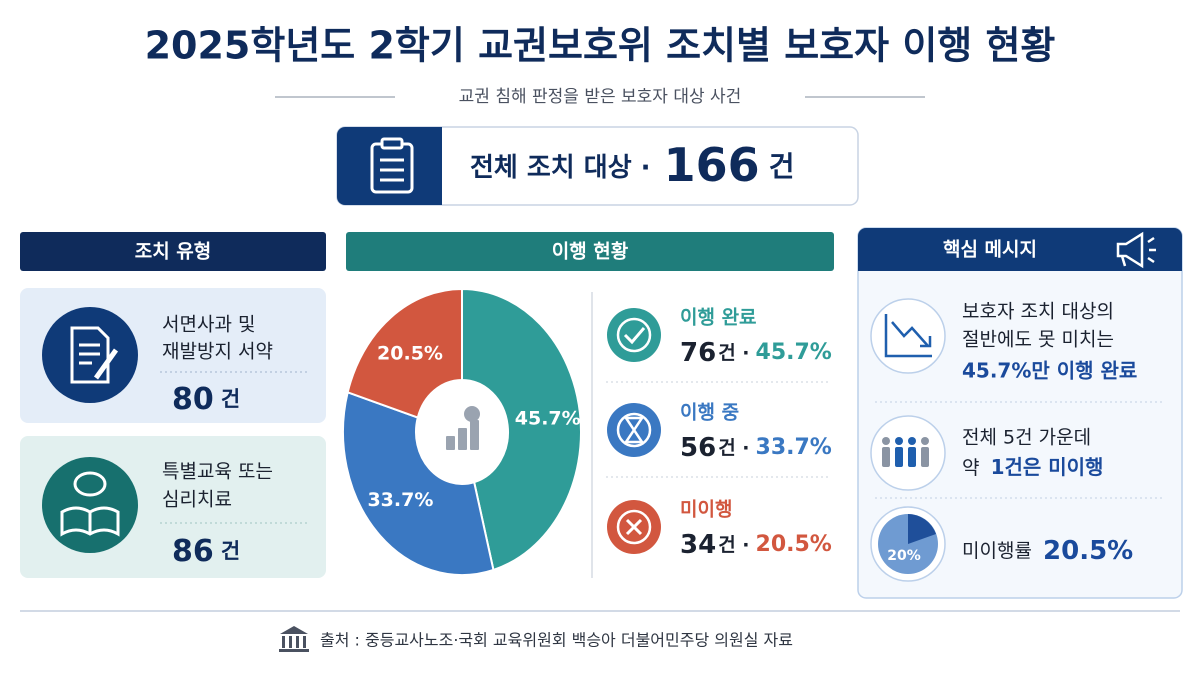 This screenshot has width=1200, height=675. Describe the element at coordinates (600, 46) in the screenshot. I see `title: 2025학년도 2학기 교권보호위 조치별 보호자 이행 현황` at that location.